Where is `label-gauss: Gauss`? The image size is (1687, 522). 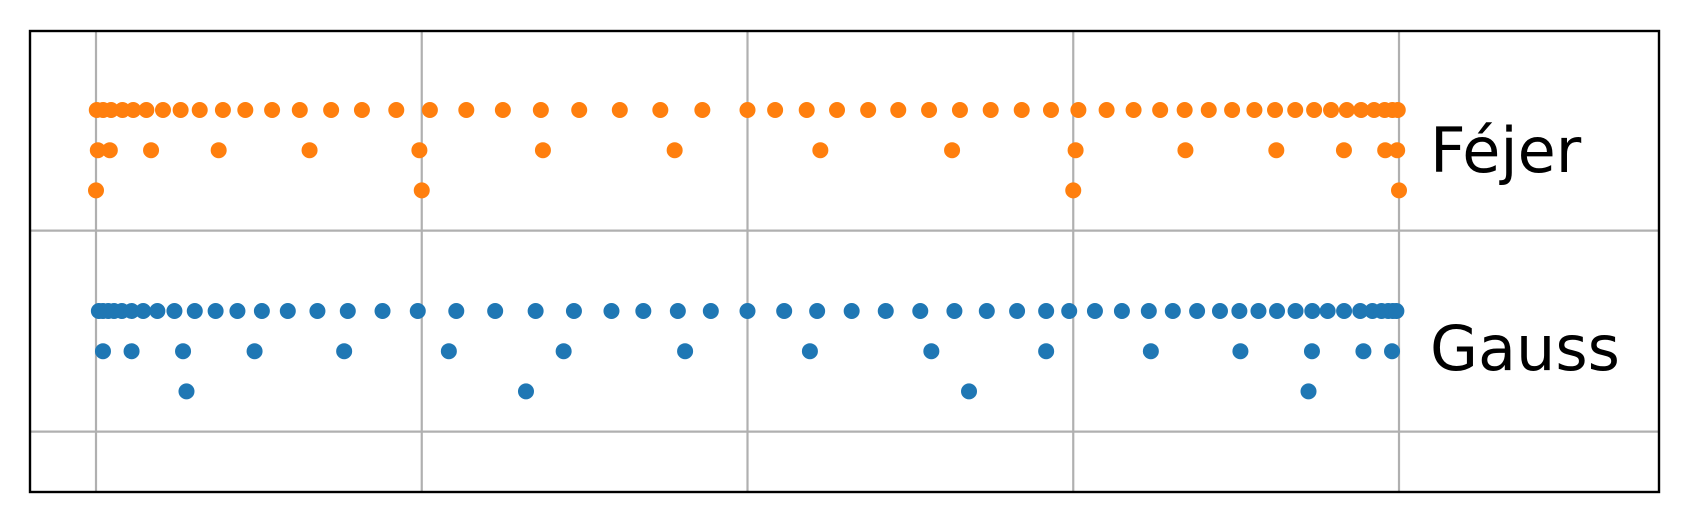 label-gauss: Gauss is located at coordinates (1525, 348).